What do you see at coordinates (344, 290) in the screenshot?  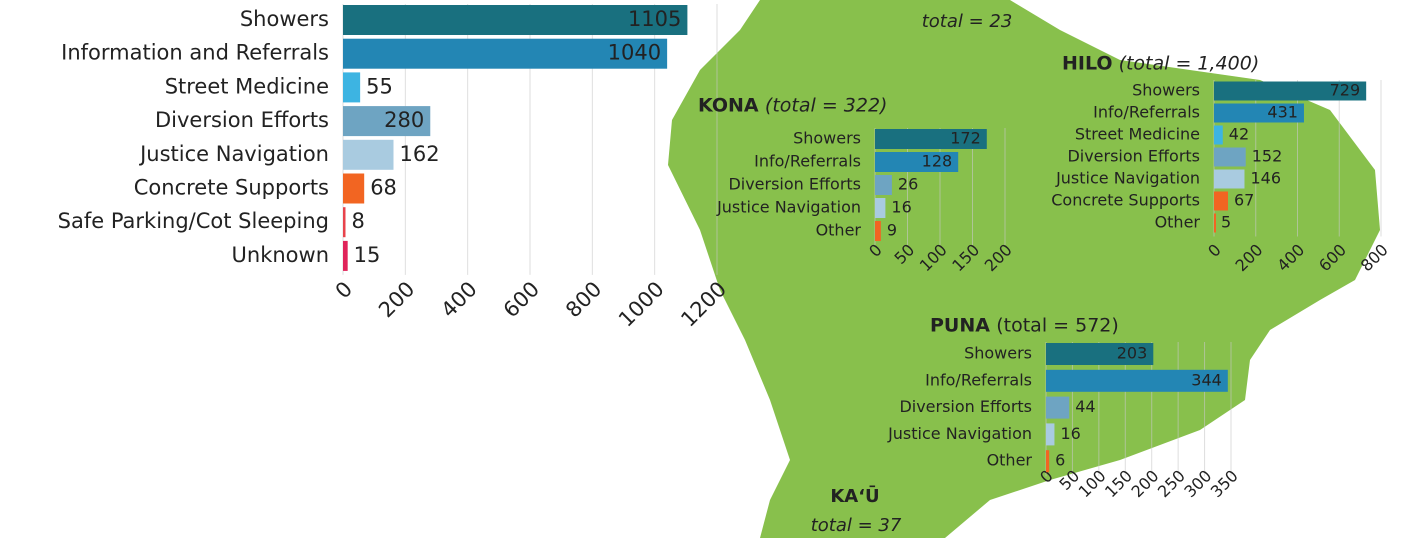 I see `x-tick-label: 0` at bounding box center [344, 290].